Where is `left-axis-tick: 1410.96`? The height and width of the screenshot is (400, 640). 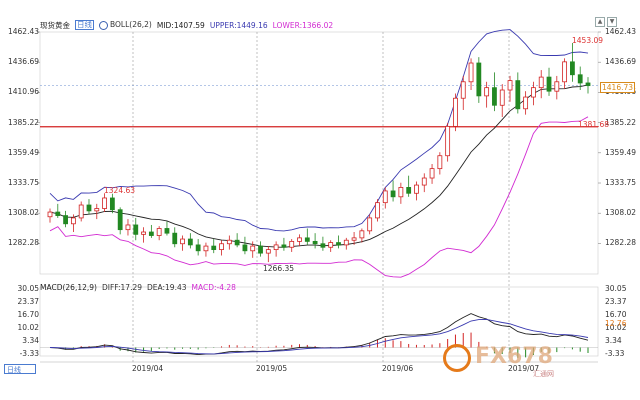
left-axis-tick: 1410.96 is located at coordinates (23, 92).